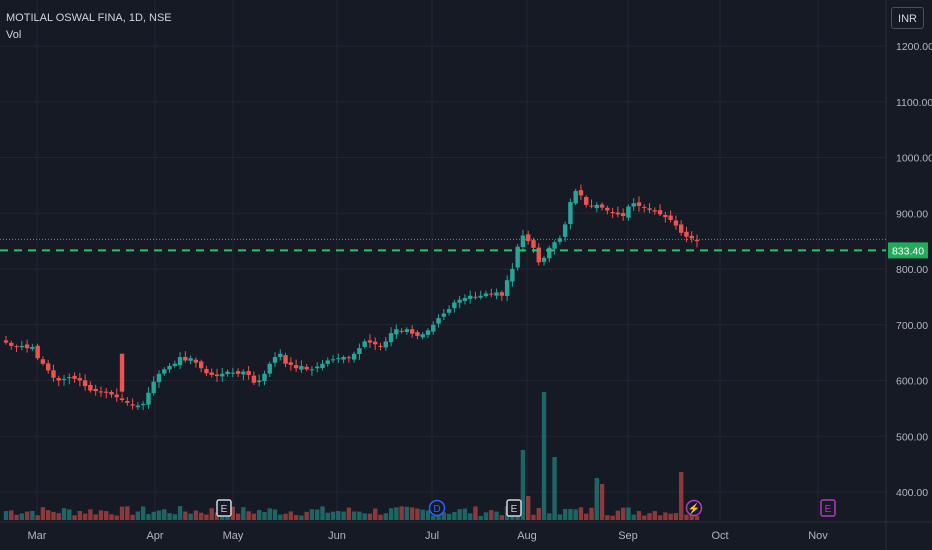  What do you see at coordinates (912, 437) in the screenshot?
I see `price-tick-label: 500.00` at bounding box center [912, 437].